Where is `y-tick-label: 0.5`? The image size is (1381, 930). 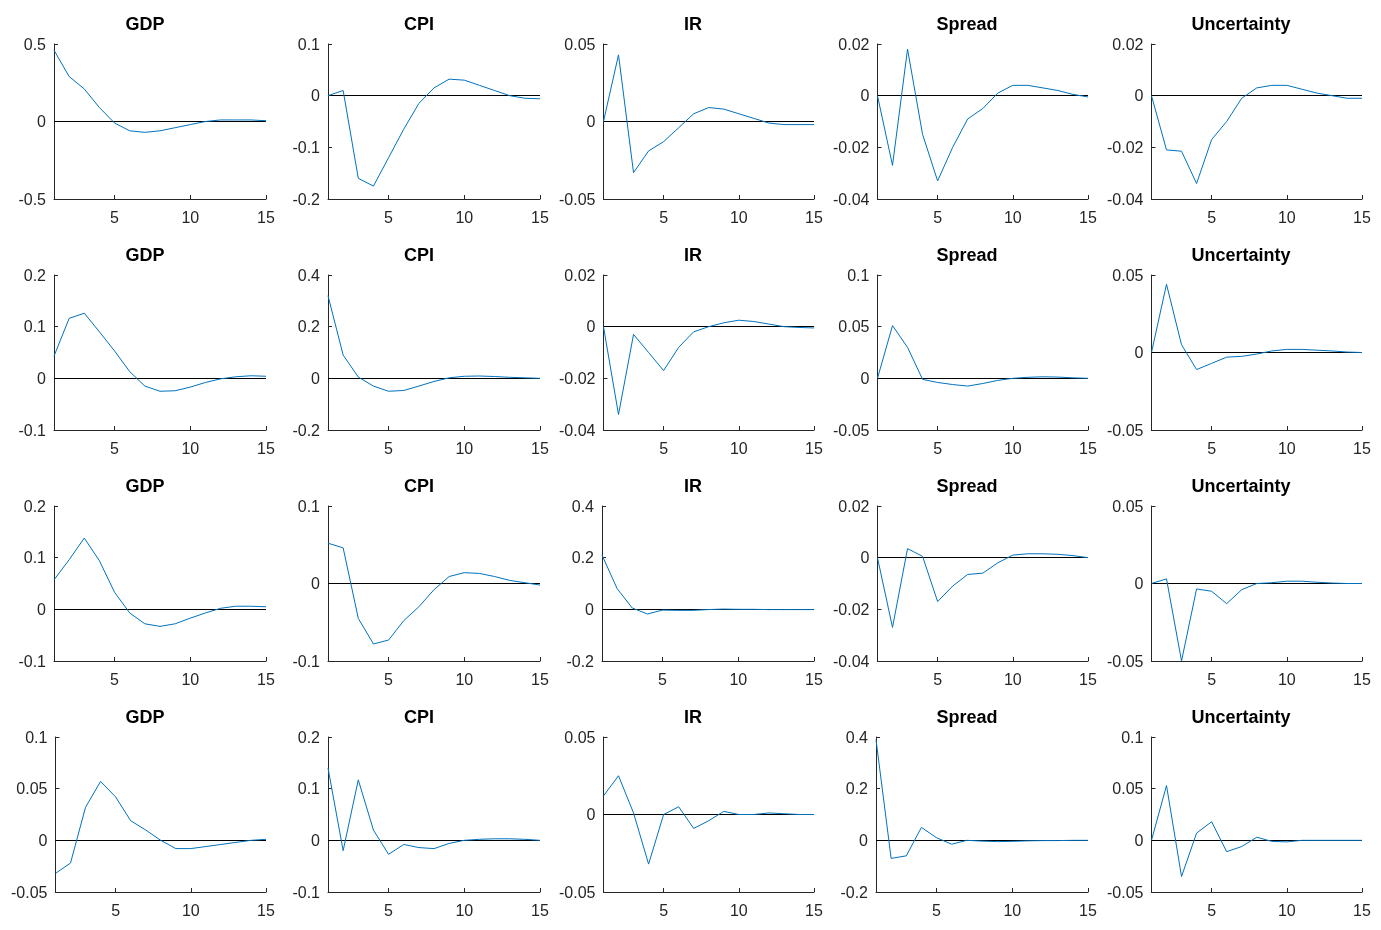
y-tick-label: 0.5 is located at coordinates (35, 44).